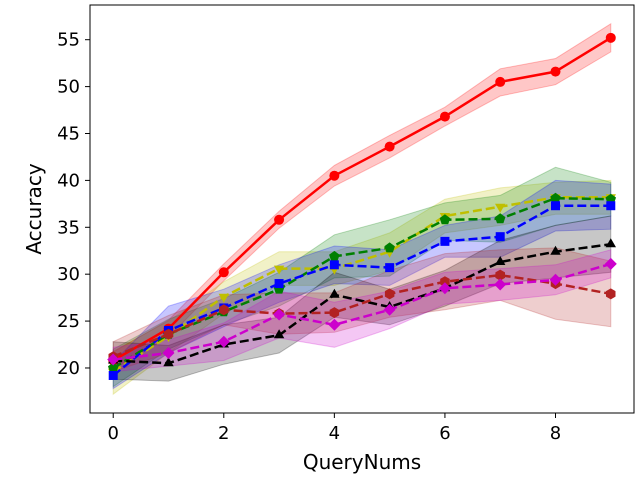 The width and height of the screenshot is (640, 480). I want to click on y-tick-label: 35, so click(68, 227).